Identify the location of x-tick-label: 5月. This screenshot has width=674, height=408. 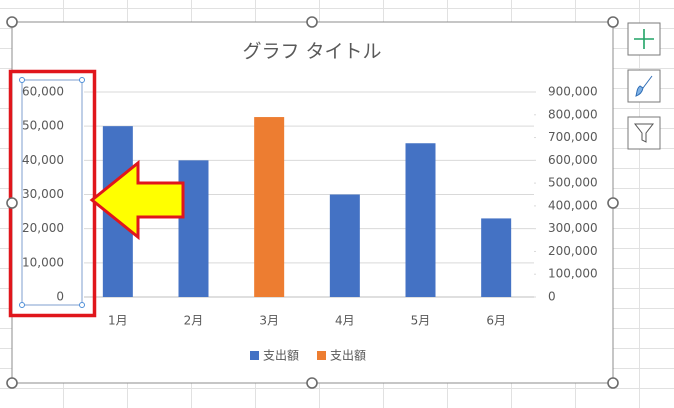
(421, 321).